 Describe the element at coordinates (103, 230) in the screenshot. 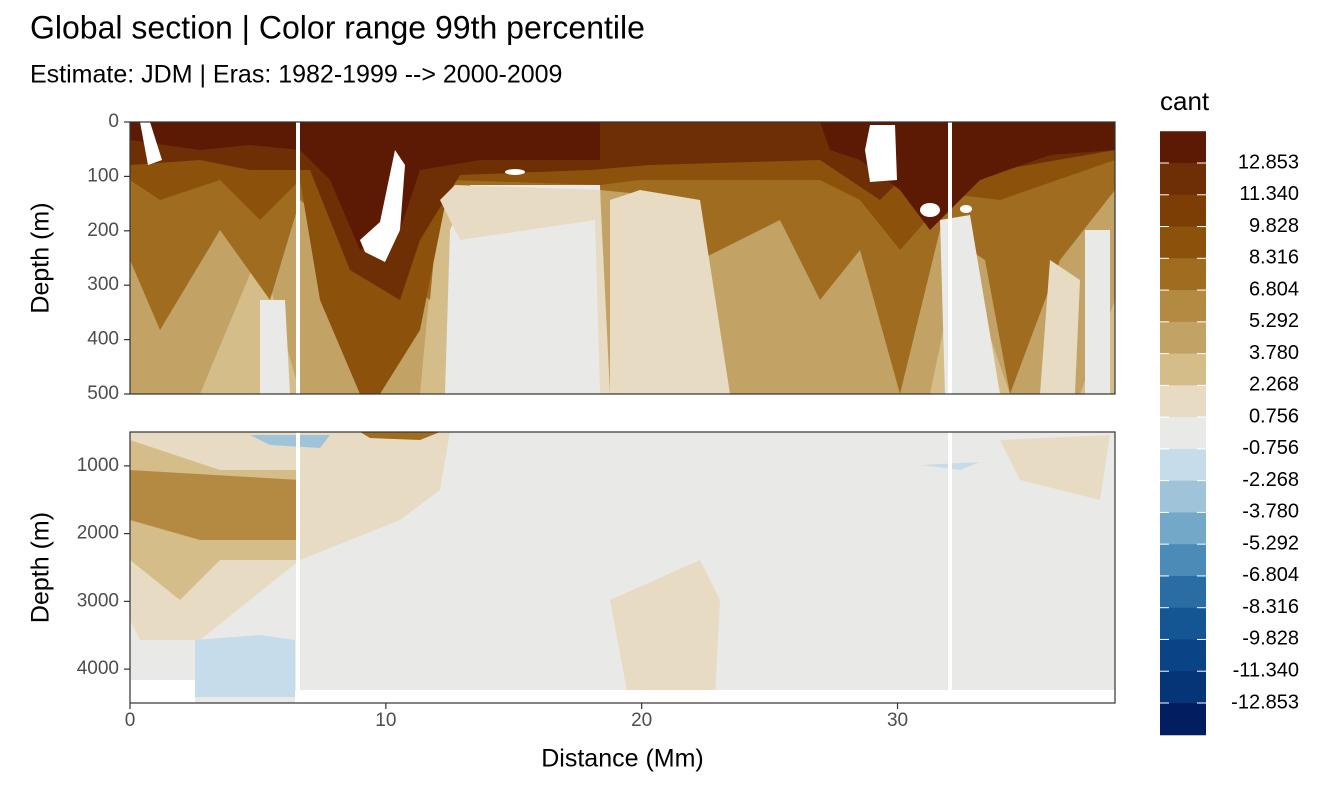

I see `y-tick-label: 200` at that location.